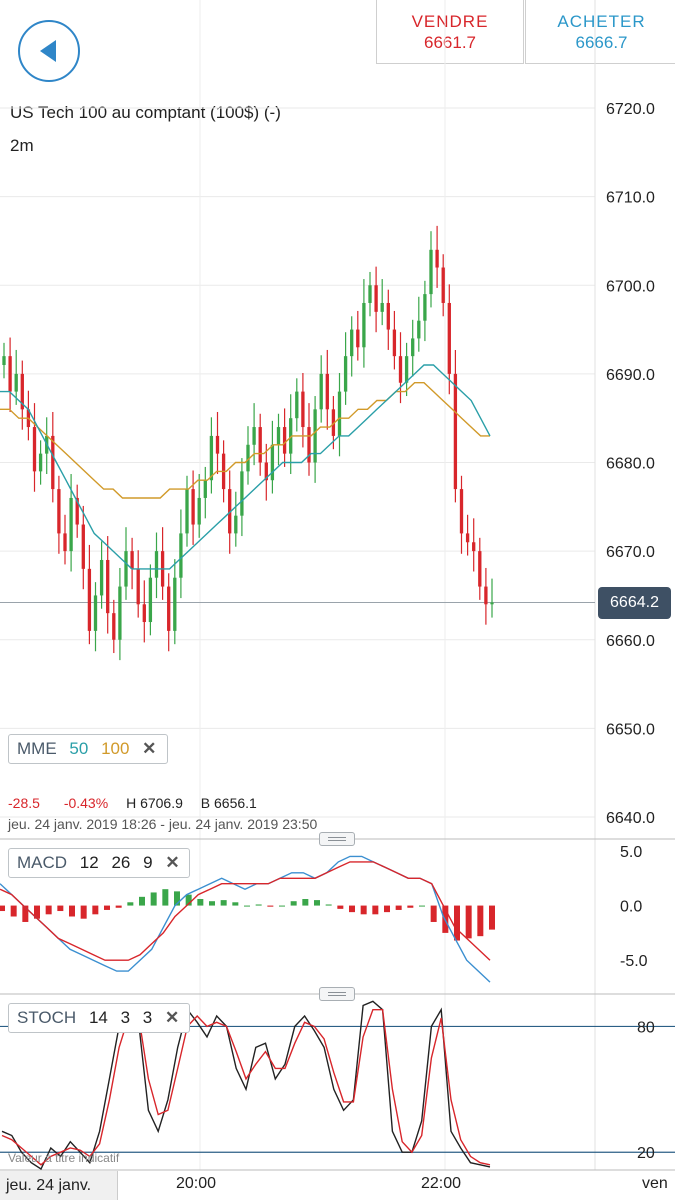  I want to click on back-button, so click(49, 51).